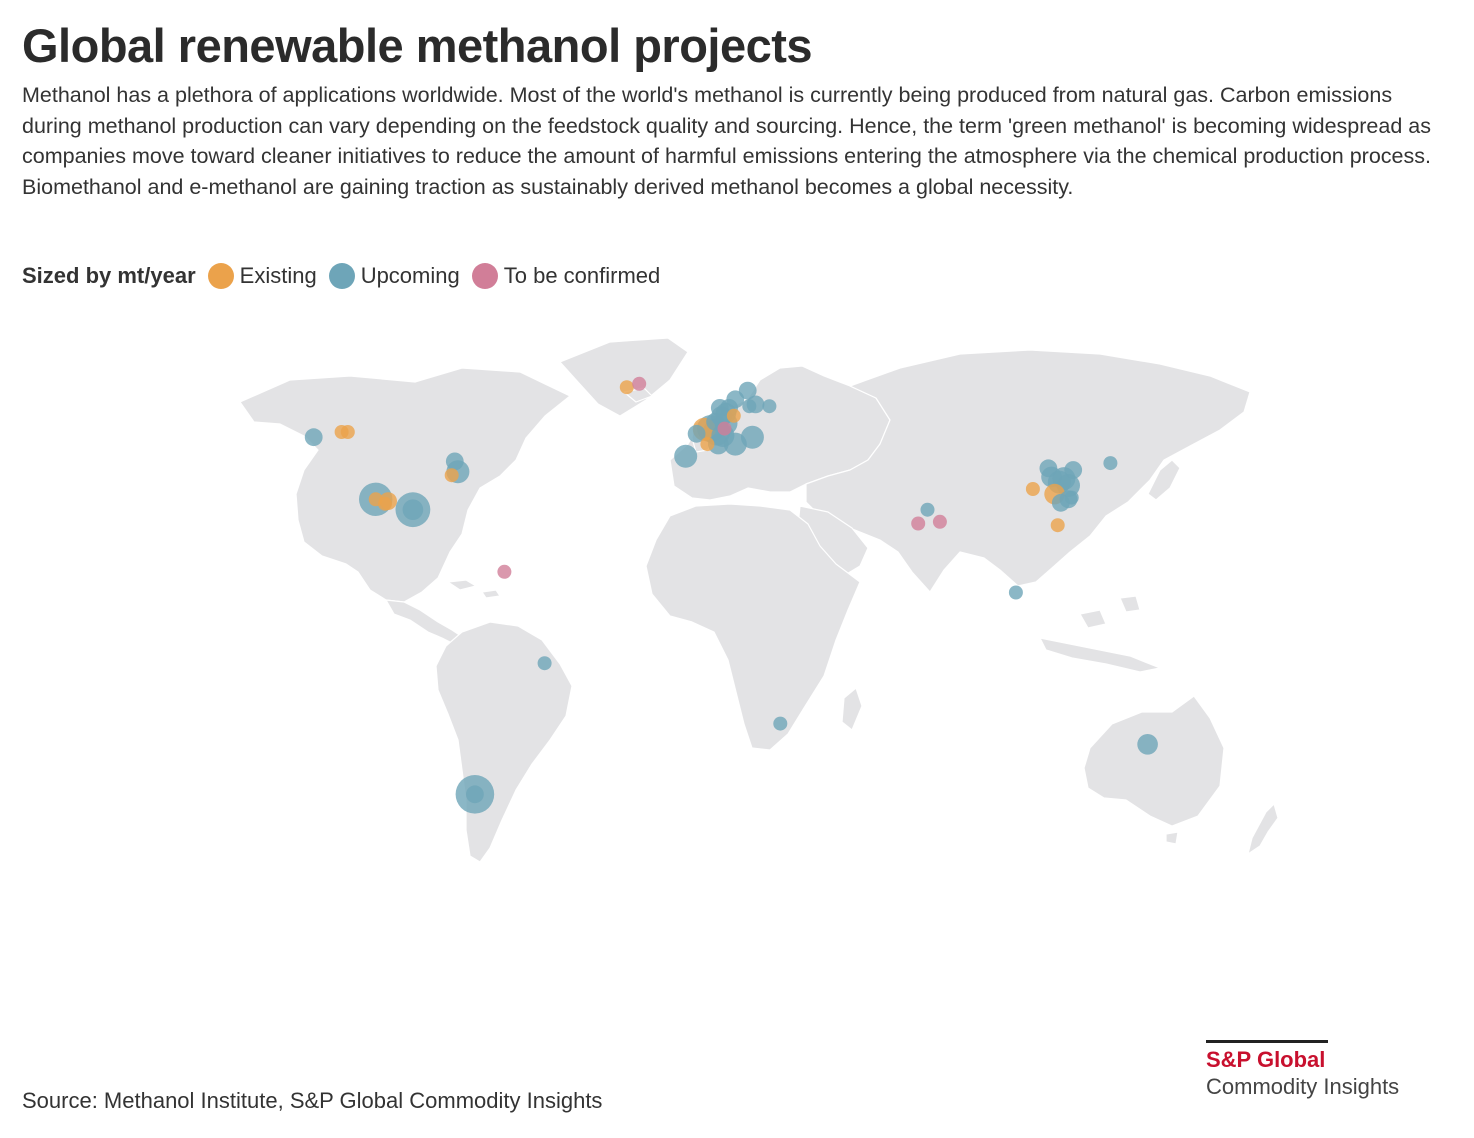  What do you see at coordinates (1100, 634) in the screenshot?
I see `southeast-asia-islands-landmass` at bounding box center [1100, 634].